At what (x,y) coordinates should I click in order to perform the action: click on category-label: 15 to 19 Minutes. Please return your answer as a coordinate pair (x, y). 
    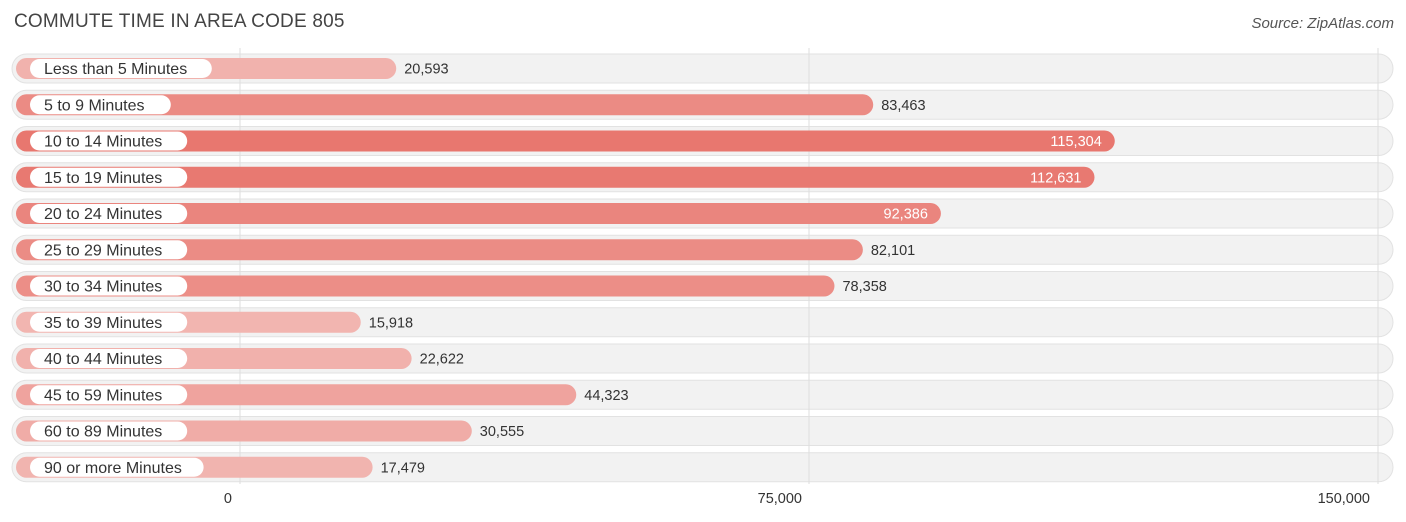
    Looking at the image, I should click on (103, 178).